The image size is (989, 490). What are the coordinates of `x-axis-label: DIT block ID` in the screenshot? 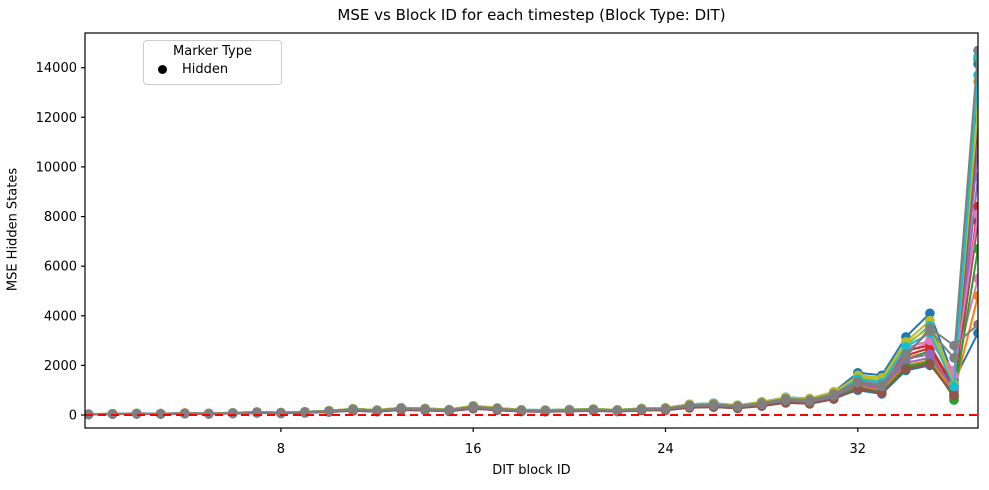 It's located at (531, 470).